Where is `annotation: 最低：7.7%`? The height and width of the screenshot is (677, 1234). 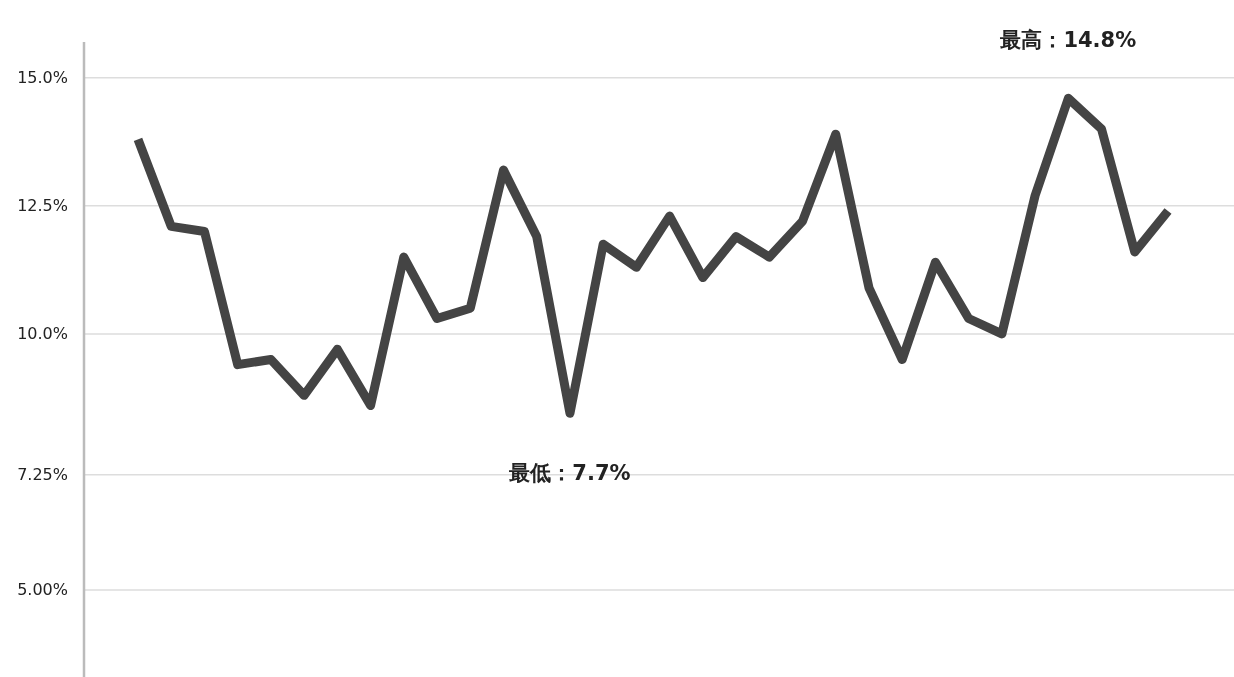
annotation: 最低：7.7% is located at coordinates (569, 473).